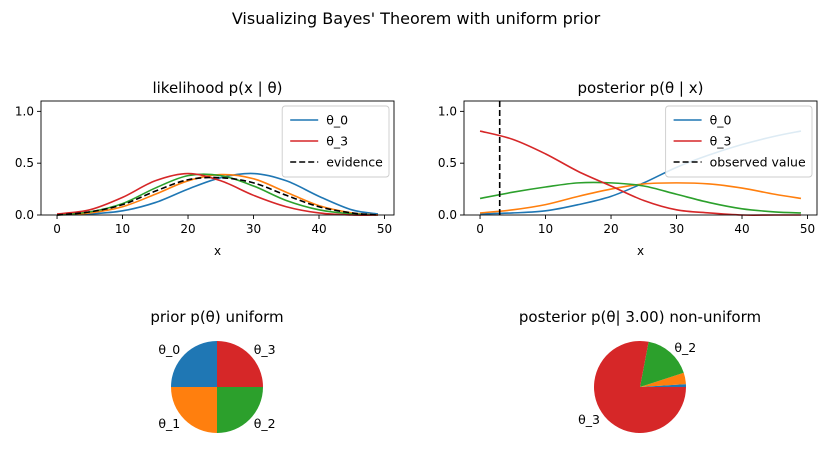  I want to click on posterior-pie-chart: posterior p(θ| 3.00) non-uniform θ_2 θ_3, so click(640, 370).